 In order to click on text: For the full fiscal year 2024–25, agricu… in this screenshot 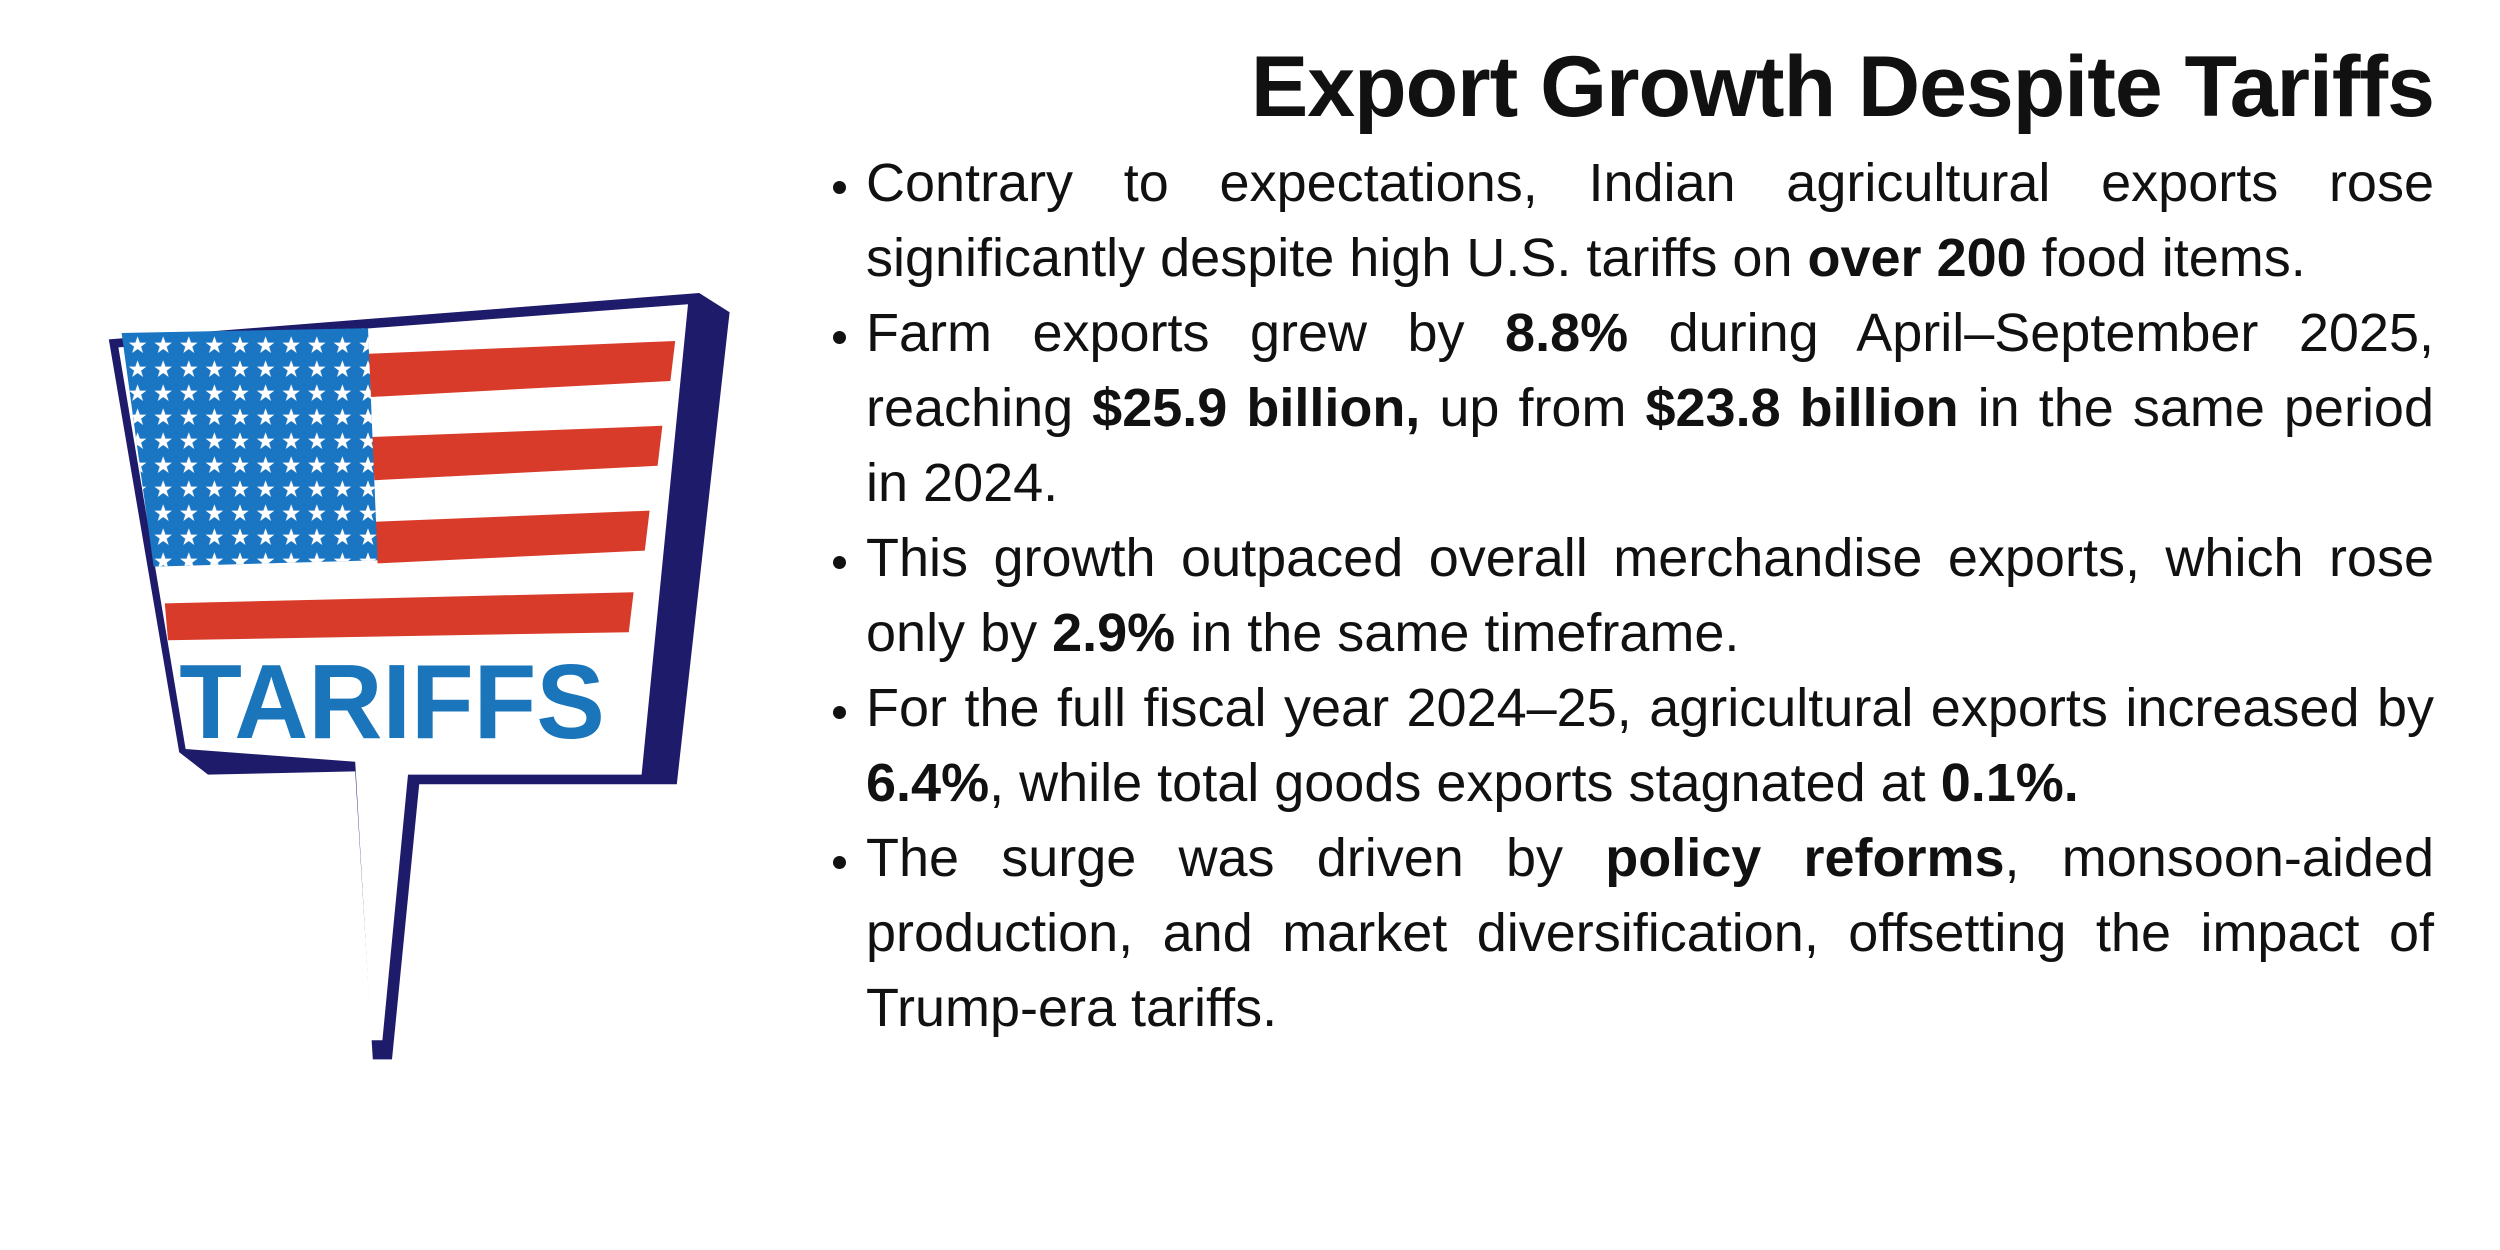, I will do `click(1650, 708)`.